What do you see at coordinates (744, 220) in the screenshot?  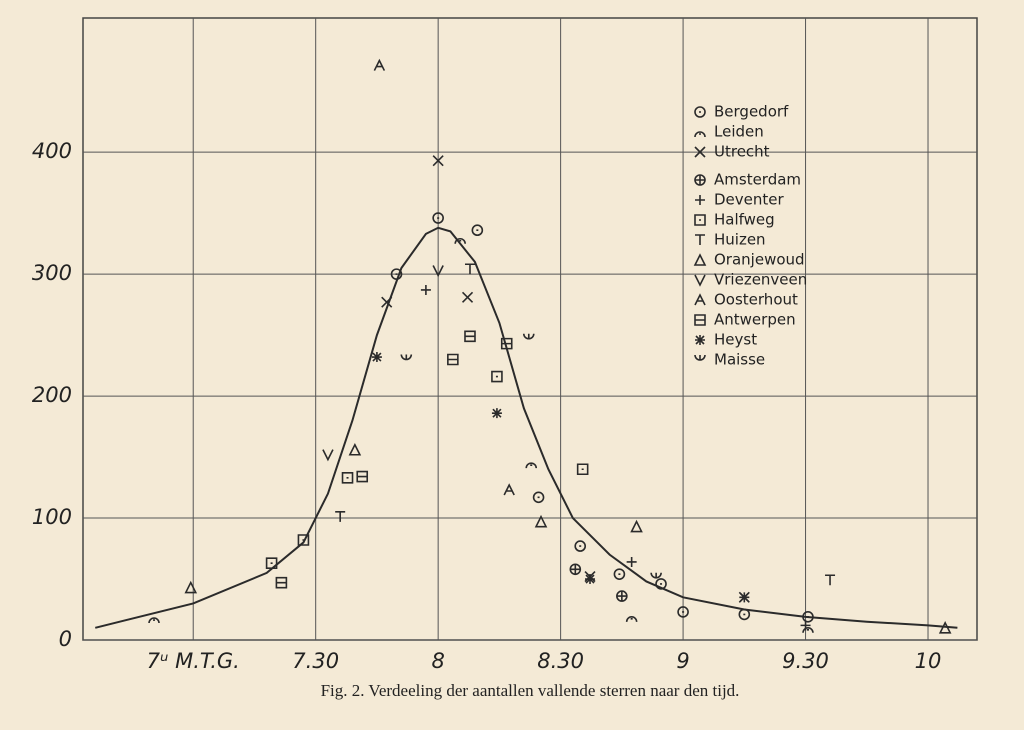 I see `legend-label: Halfweg` at bounding box center [744, 220].